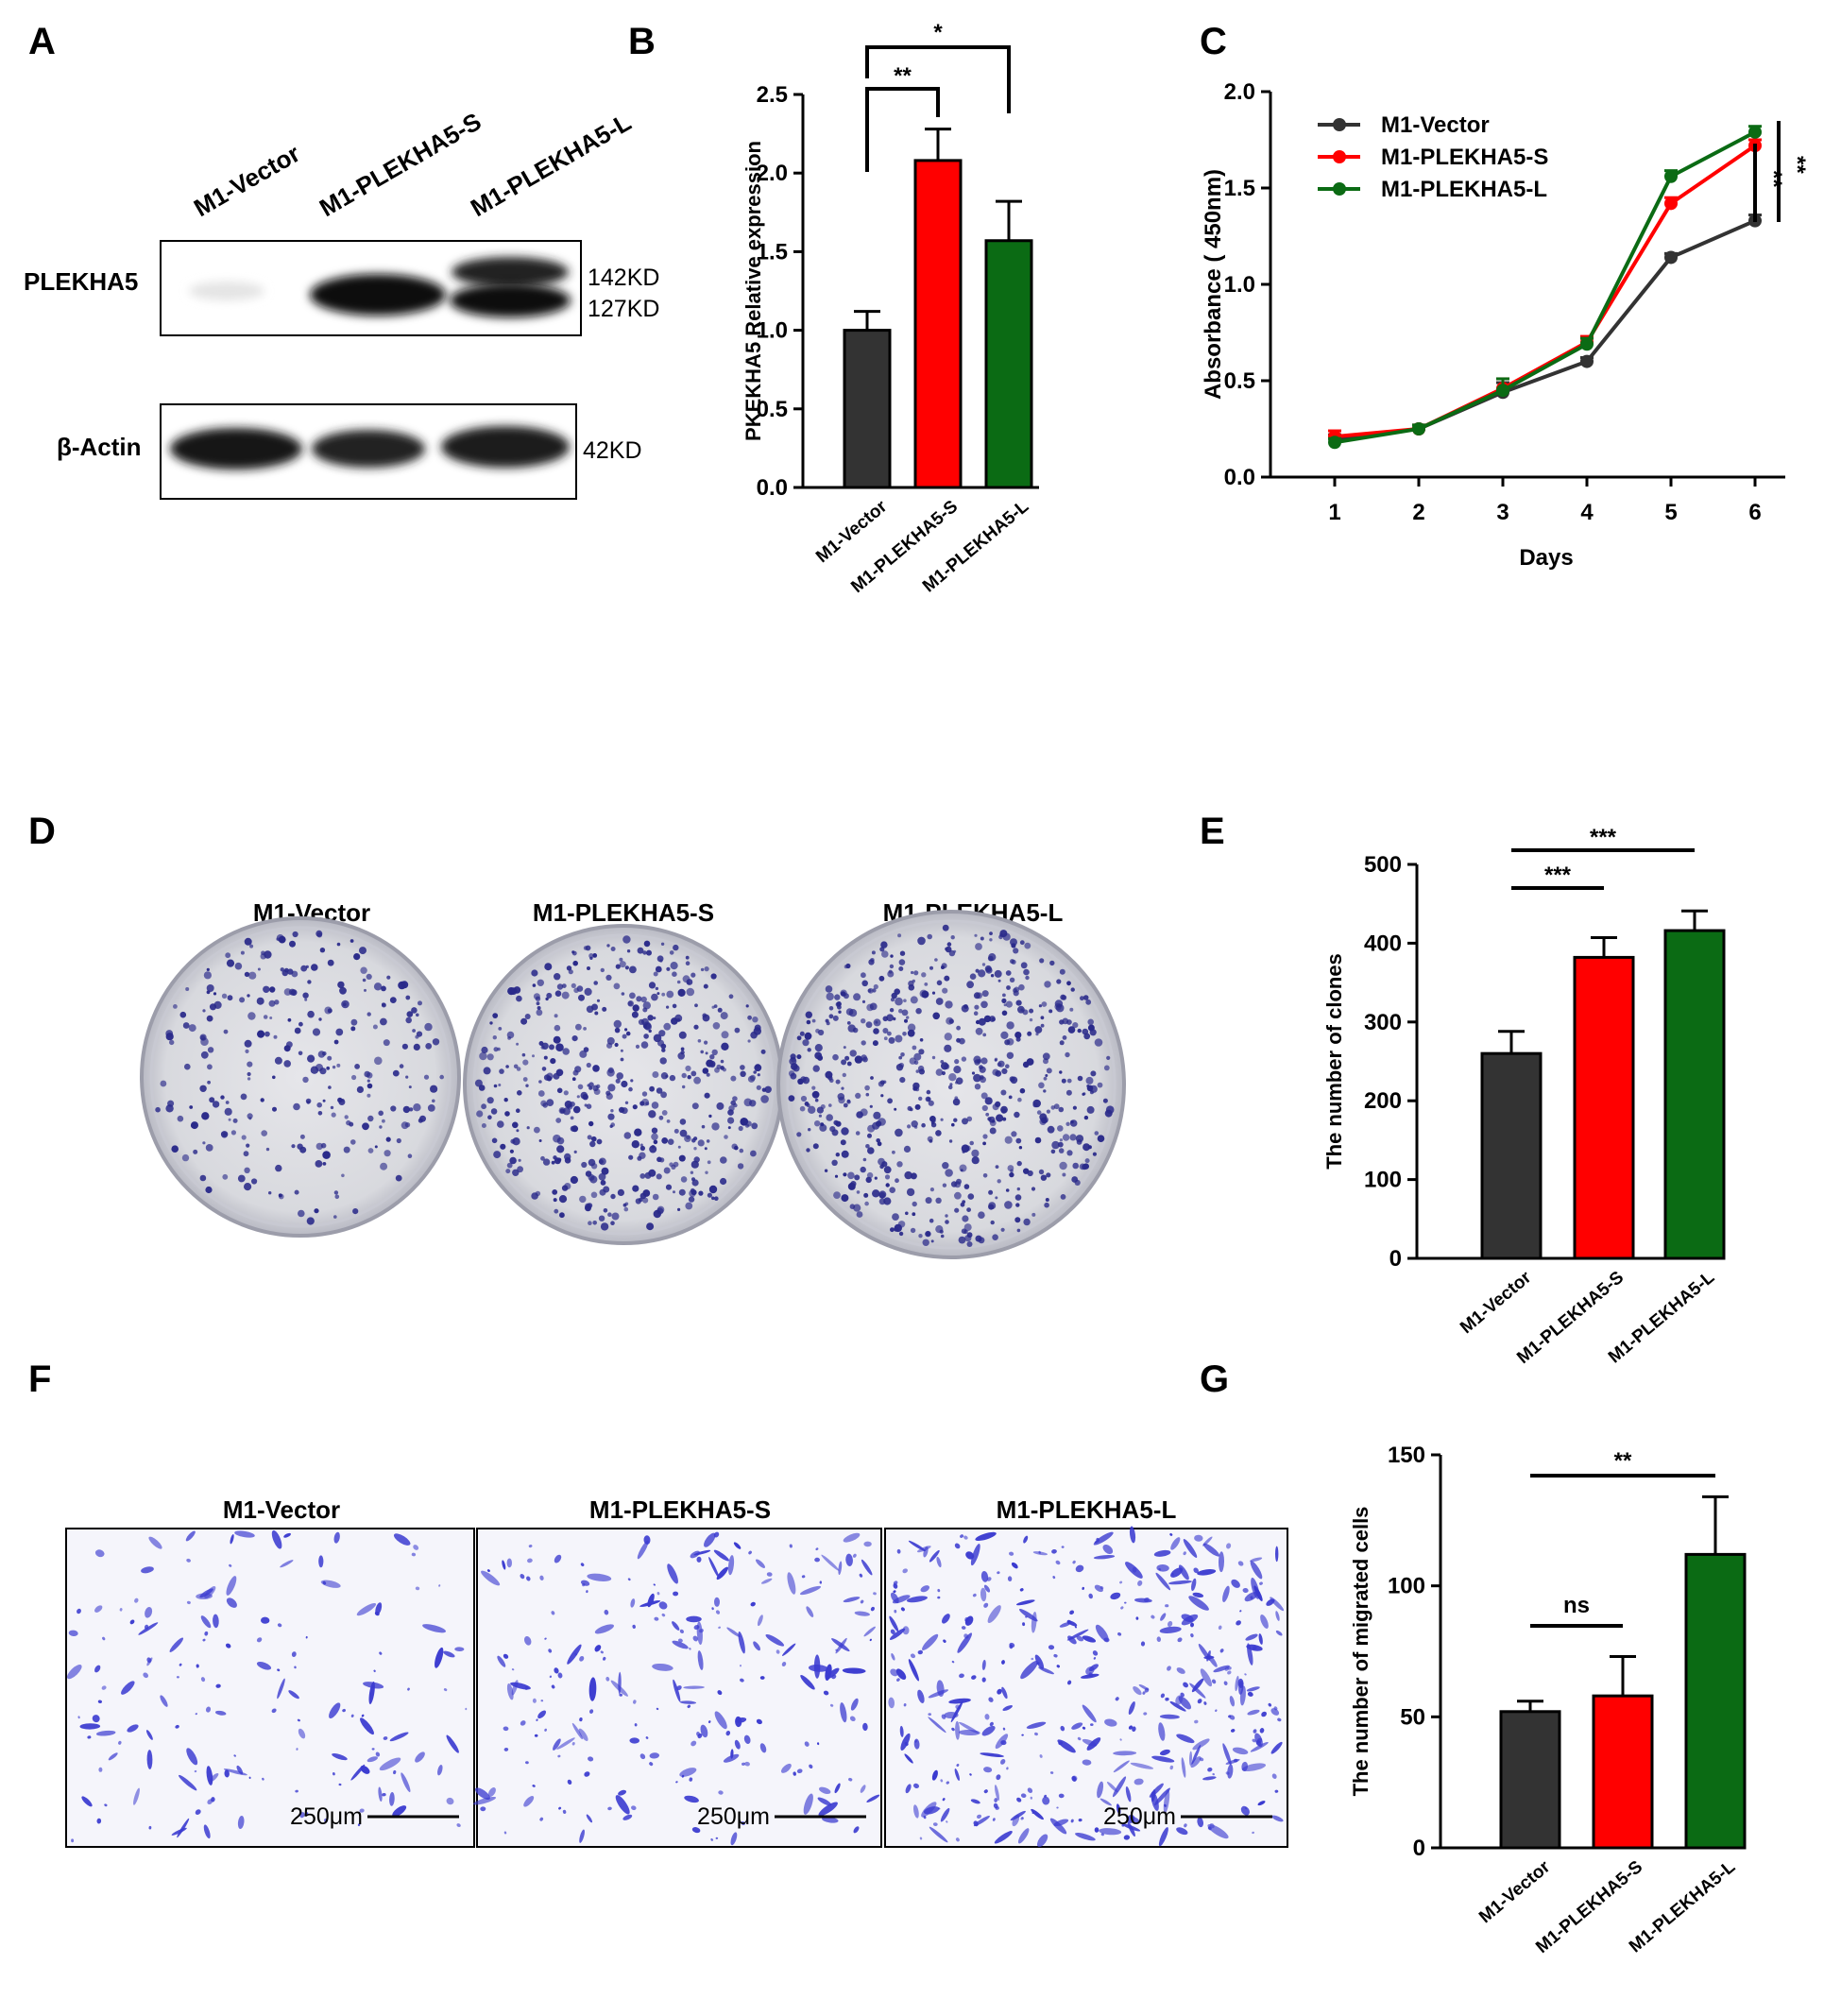  I want to click on significance-bracket: *, so click(938, 66).